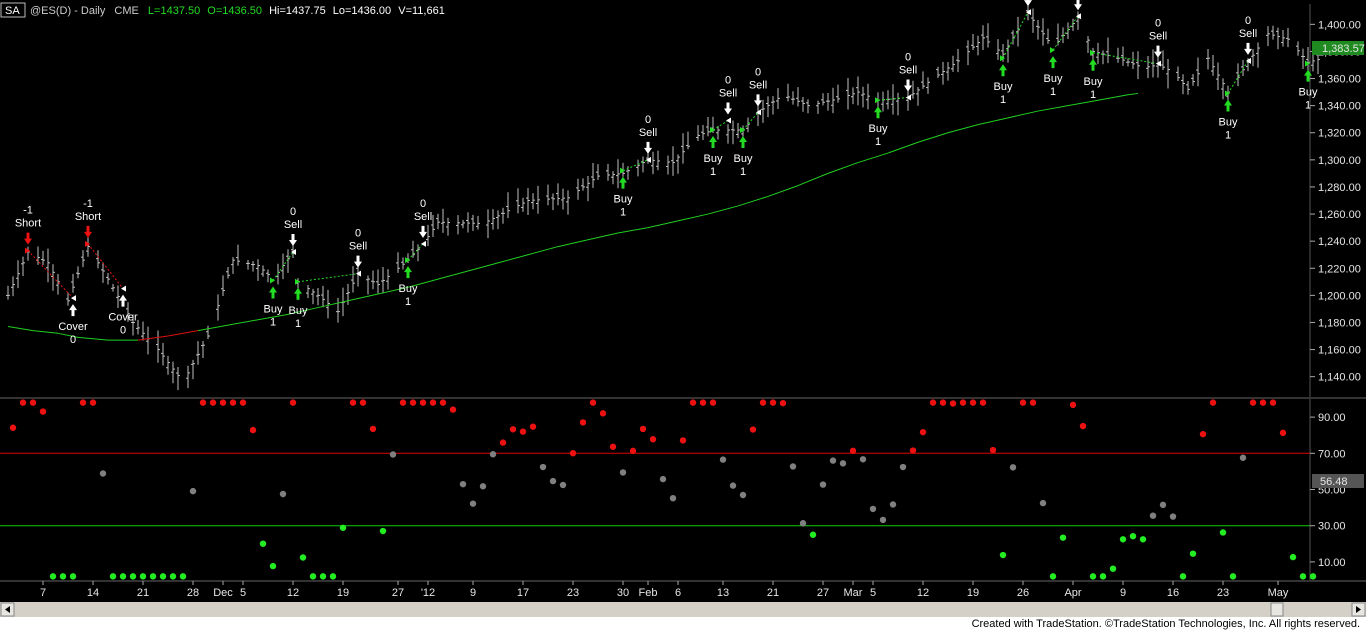 This screenshot has width=1366, height=633. I want to click on header-exchange: CME, so click(126, 11).